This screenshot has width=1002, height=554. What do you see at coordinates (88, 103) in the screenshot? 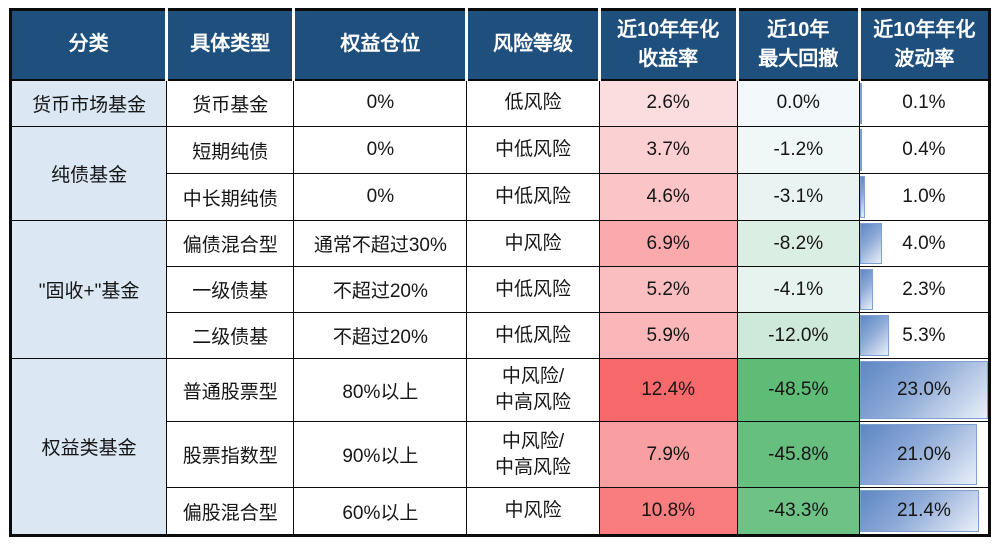
I see `category-cell: 货币市场基金` at bounding box center [88, 103].